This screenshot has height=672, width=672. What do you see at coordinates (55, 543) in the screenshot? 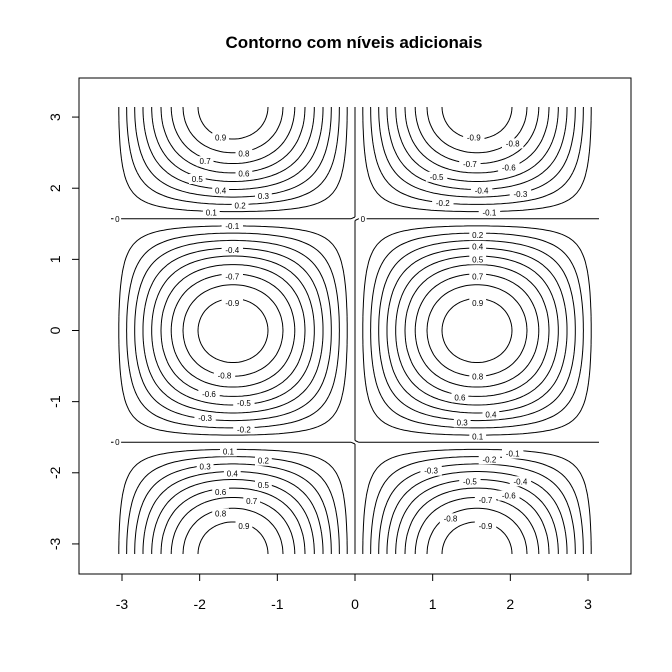
I see `y-tick-label: -3` at bounding box center [55, 543].